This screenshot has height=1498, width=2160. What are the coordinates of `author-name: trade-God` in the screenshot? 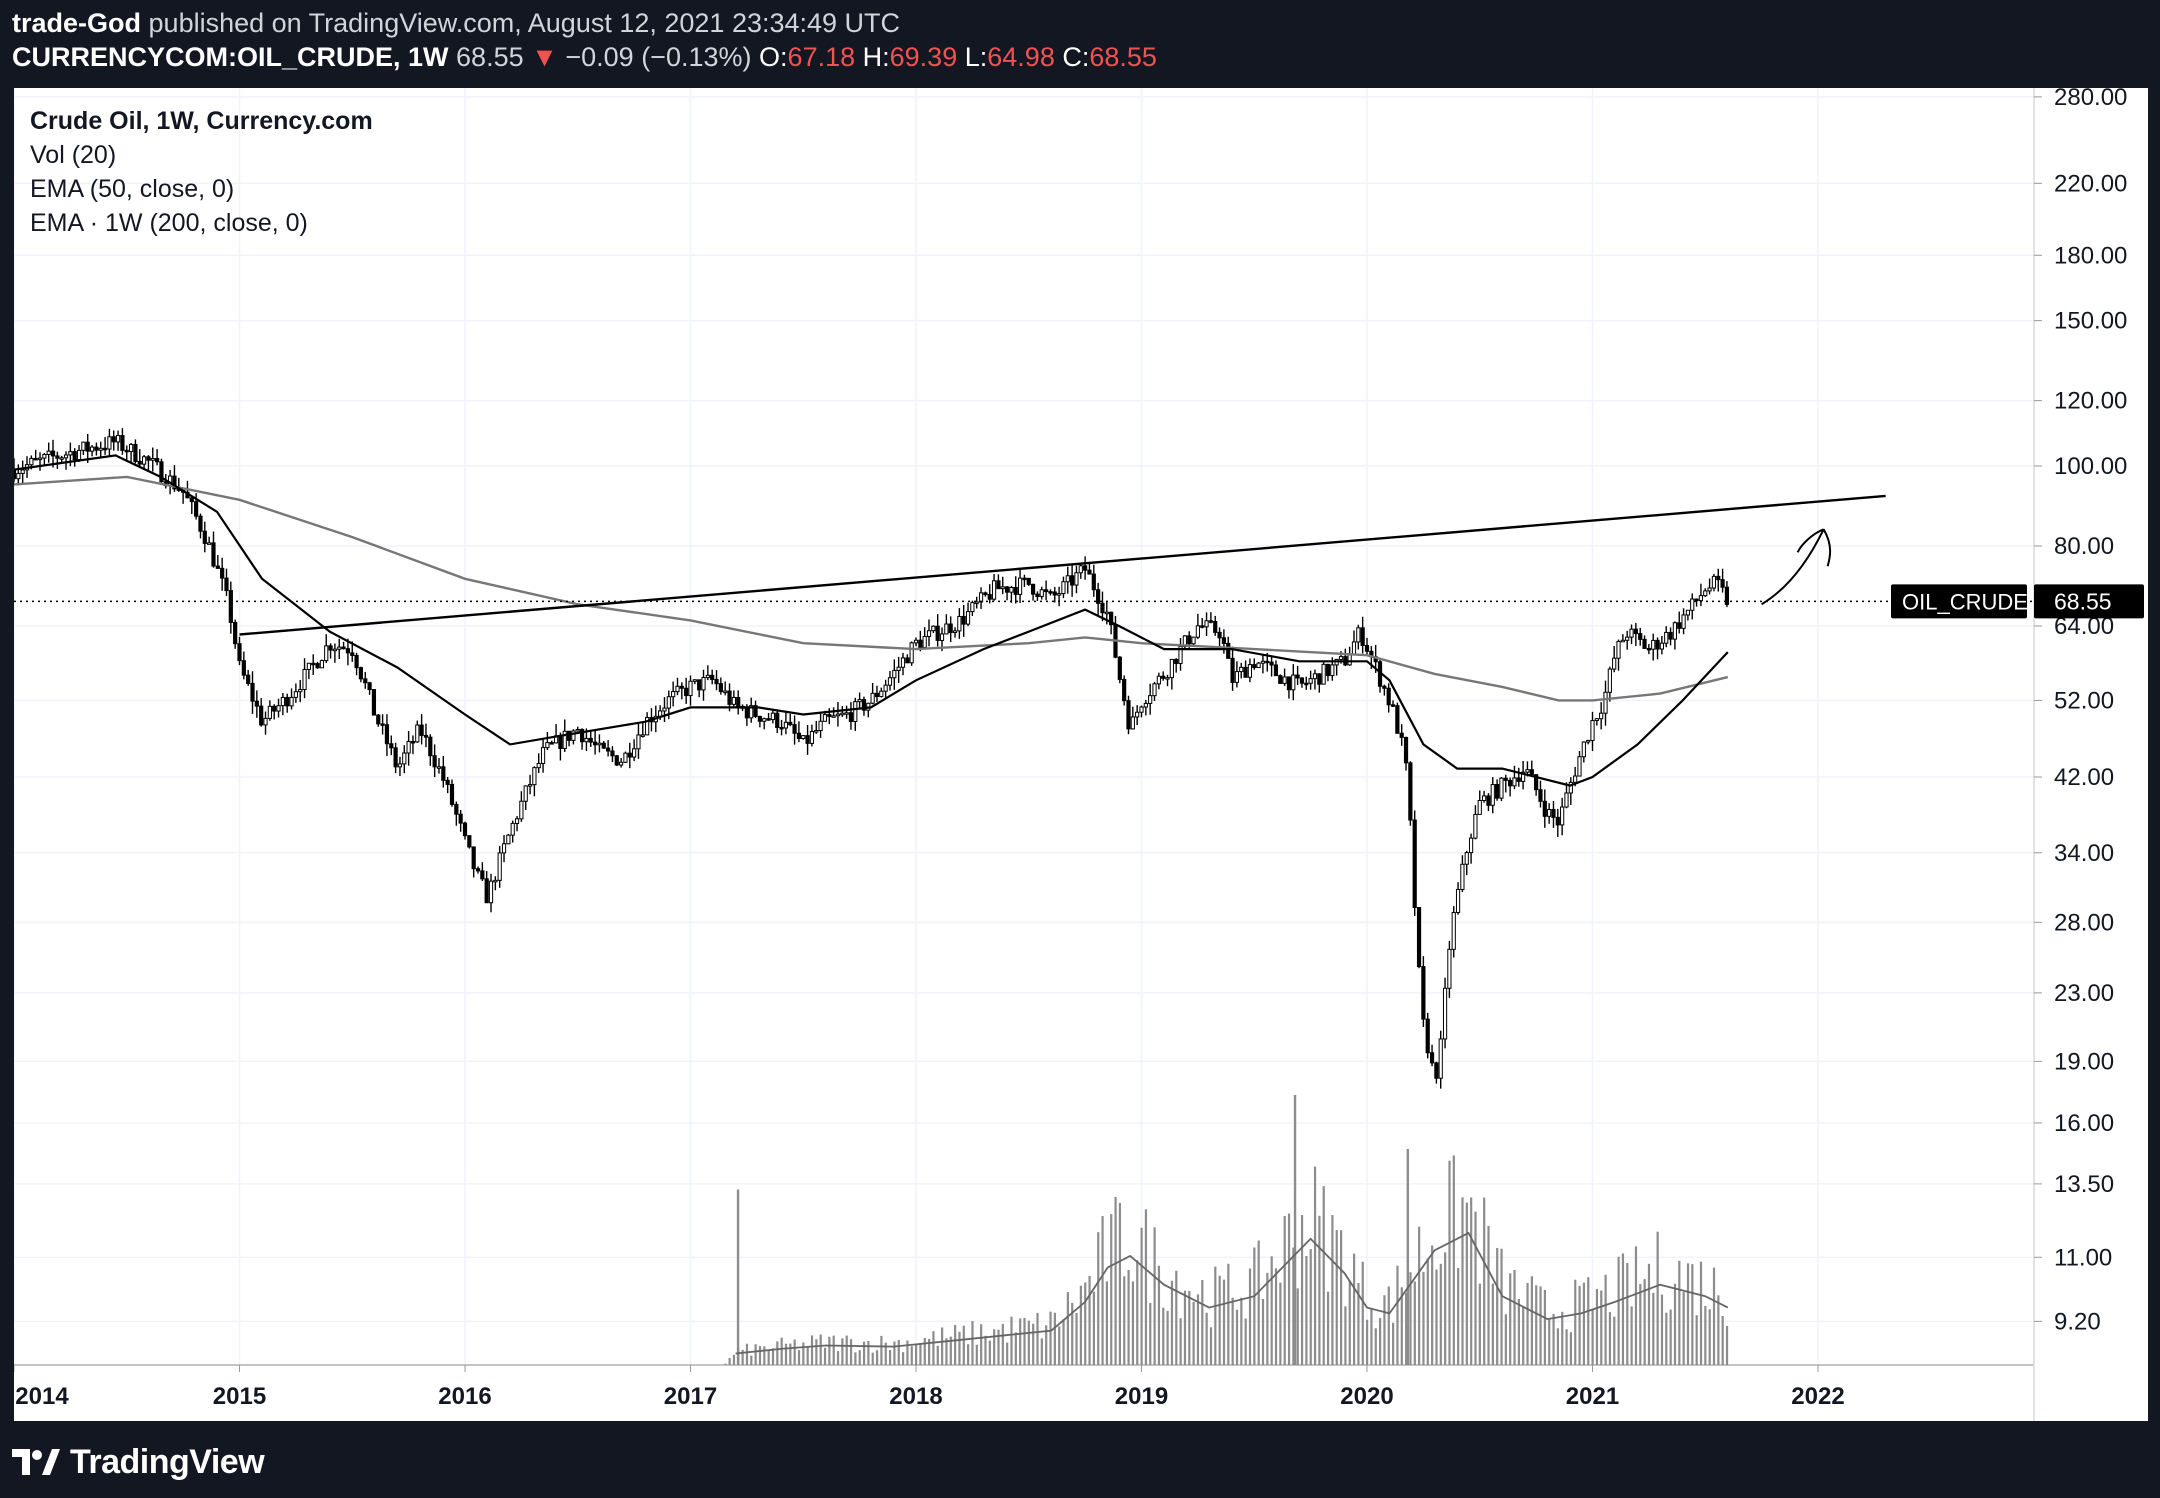 It's located at (77, 23).